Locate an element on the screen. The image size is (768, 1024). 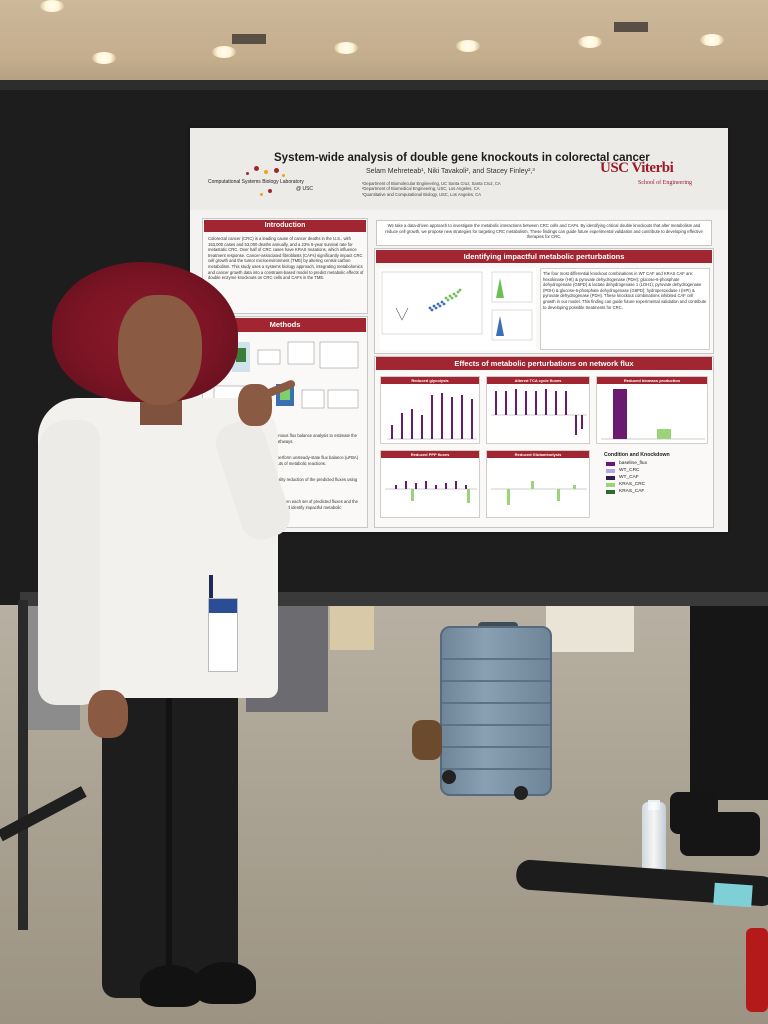
poster-header is located at coordinates (459, 169).